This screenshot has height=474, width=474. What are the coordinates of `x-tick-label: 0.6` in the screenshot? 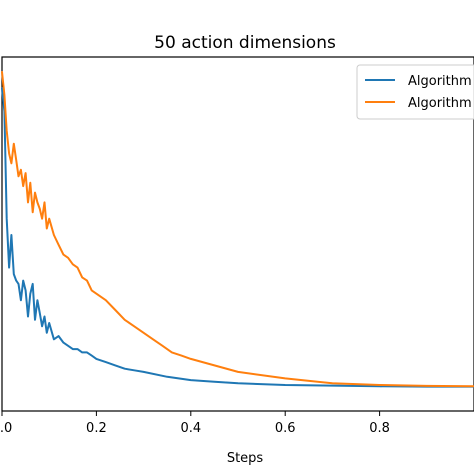 It's located at (285, 428).